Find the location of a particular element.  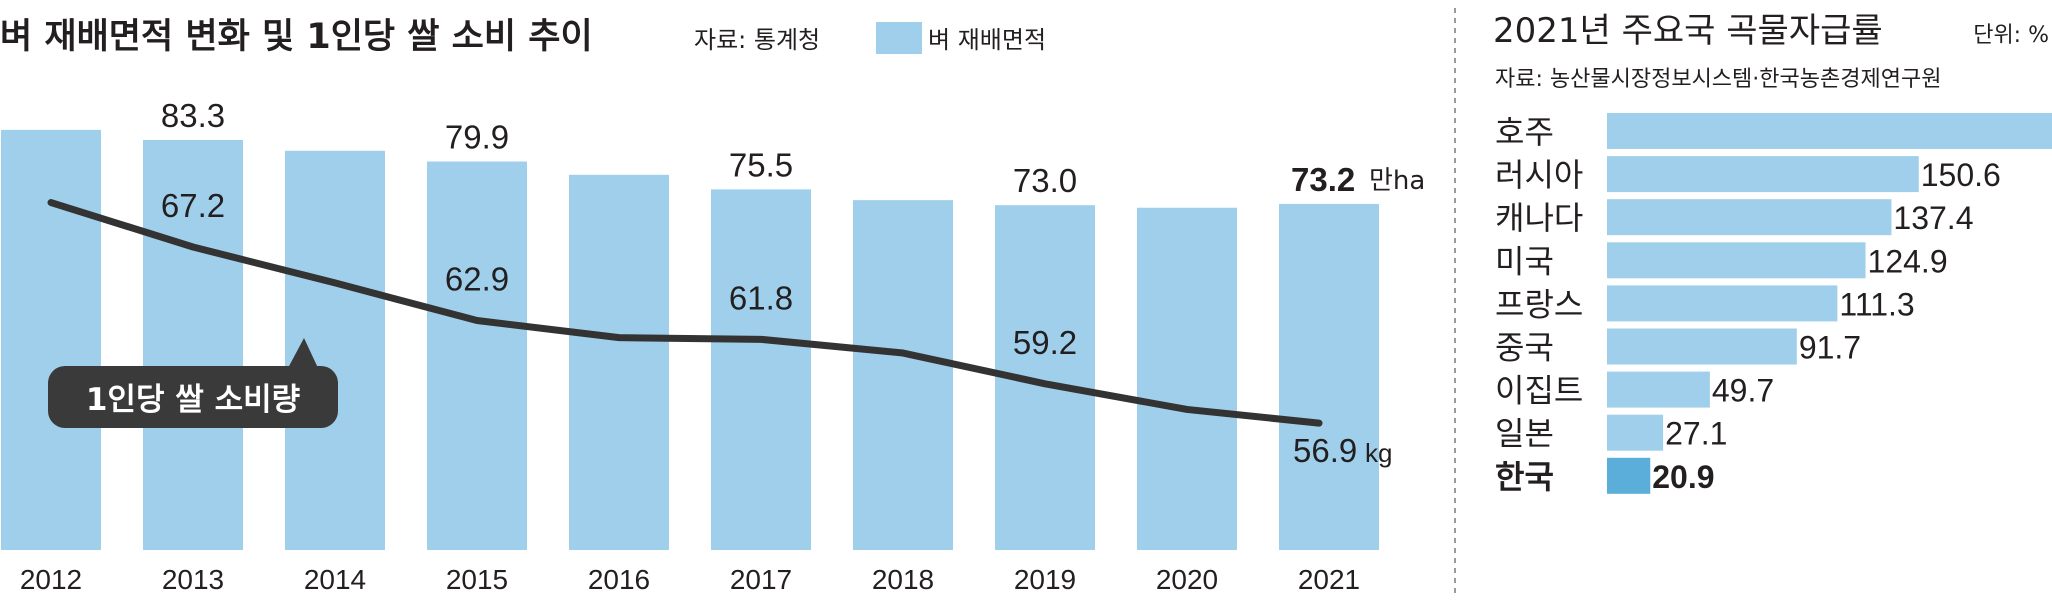

area-bar-2016 is located at coordinates (619, 362).